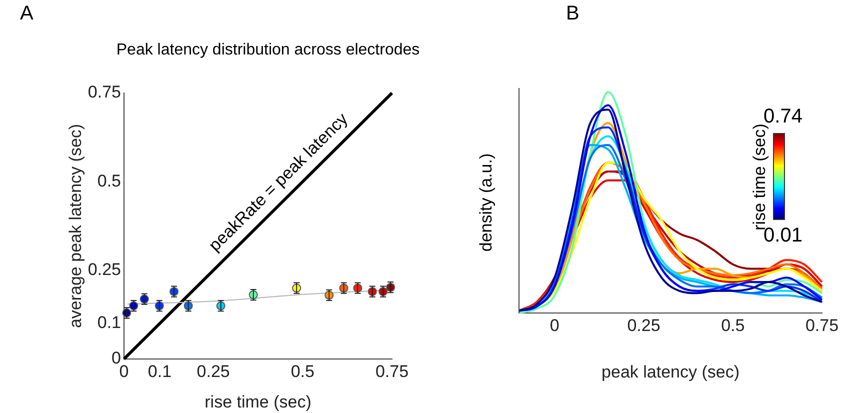 This screenshot has height=413, width=854. I want to click on y-tick-label: 0.75, so click(104, 92).